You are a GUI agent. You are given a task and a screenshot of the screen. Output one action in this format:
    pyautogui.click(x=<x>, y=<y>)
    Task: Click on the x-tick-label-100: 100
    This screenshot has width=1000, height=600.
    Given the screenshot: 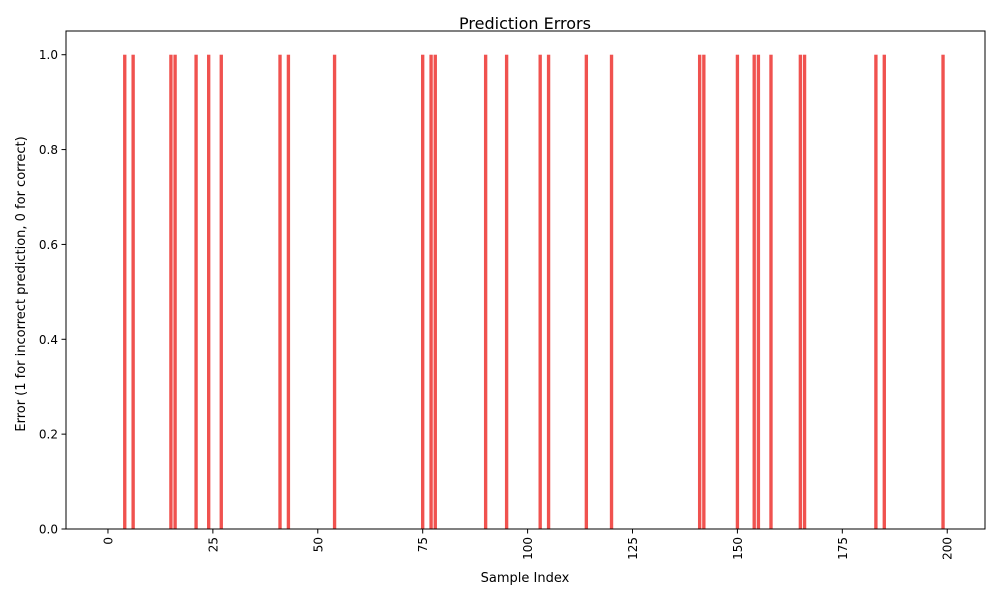 What is the action you would take?
    pyautogui.click(x=528, y=548)
    